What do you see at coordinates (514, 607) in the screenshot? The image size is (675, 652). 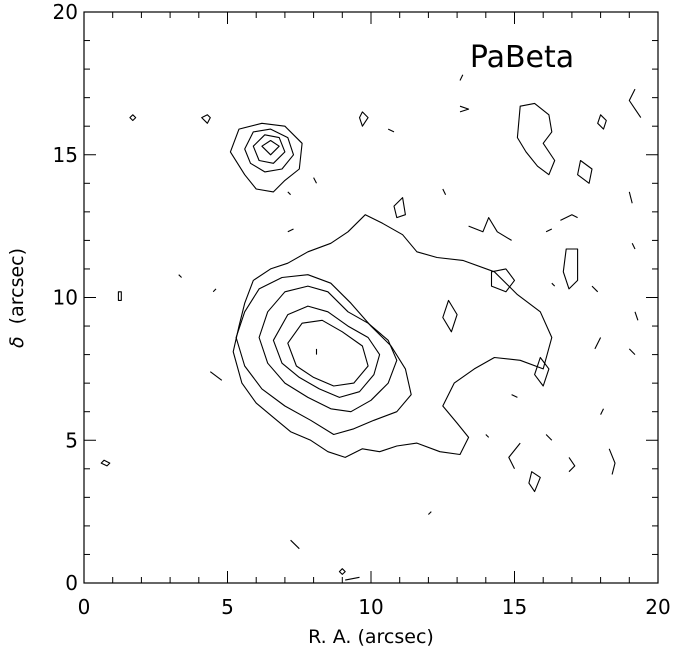 I see `x-tick-label: 15` at bounding box center [514, 607].